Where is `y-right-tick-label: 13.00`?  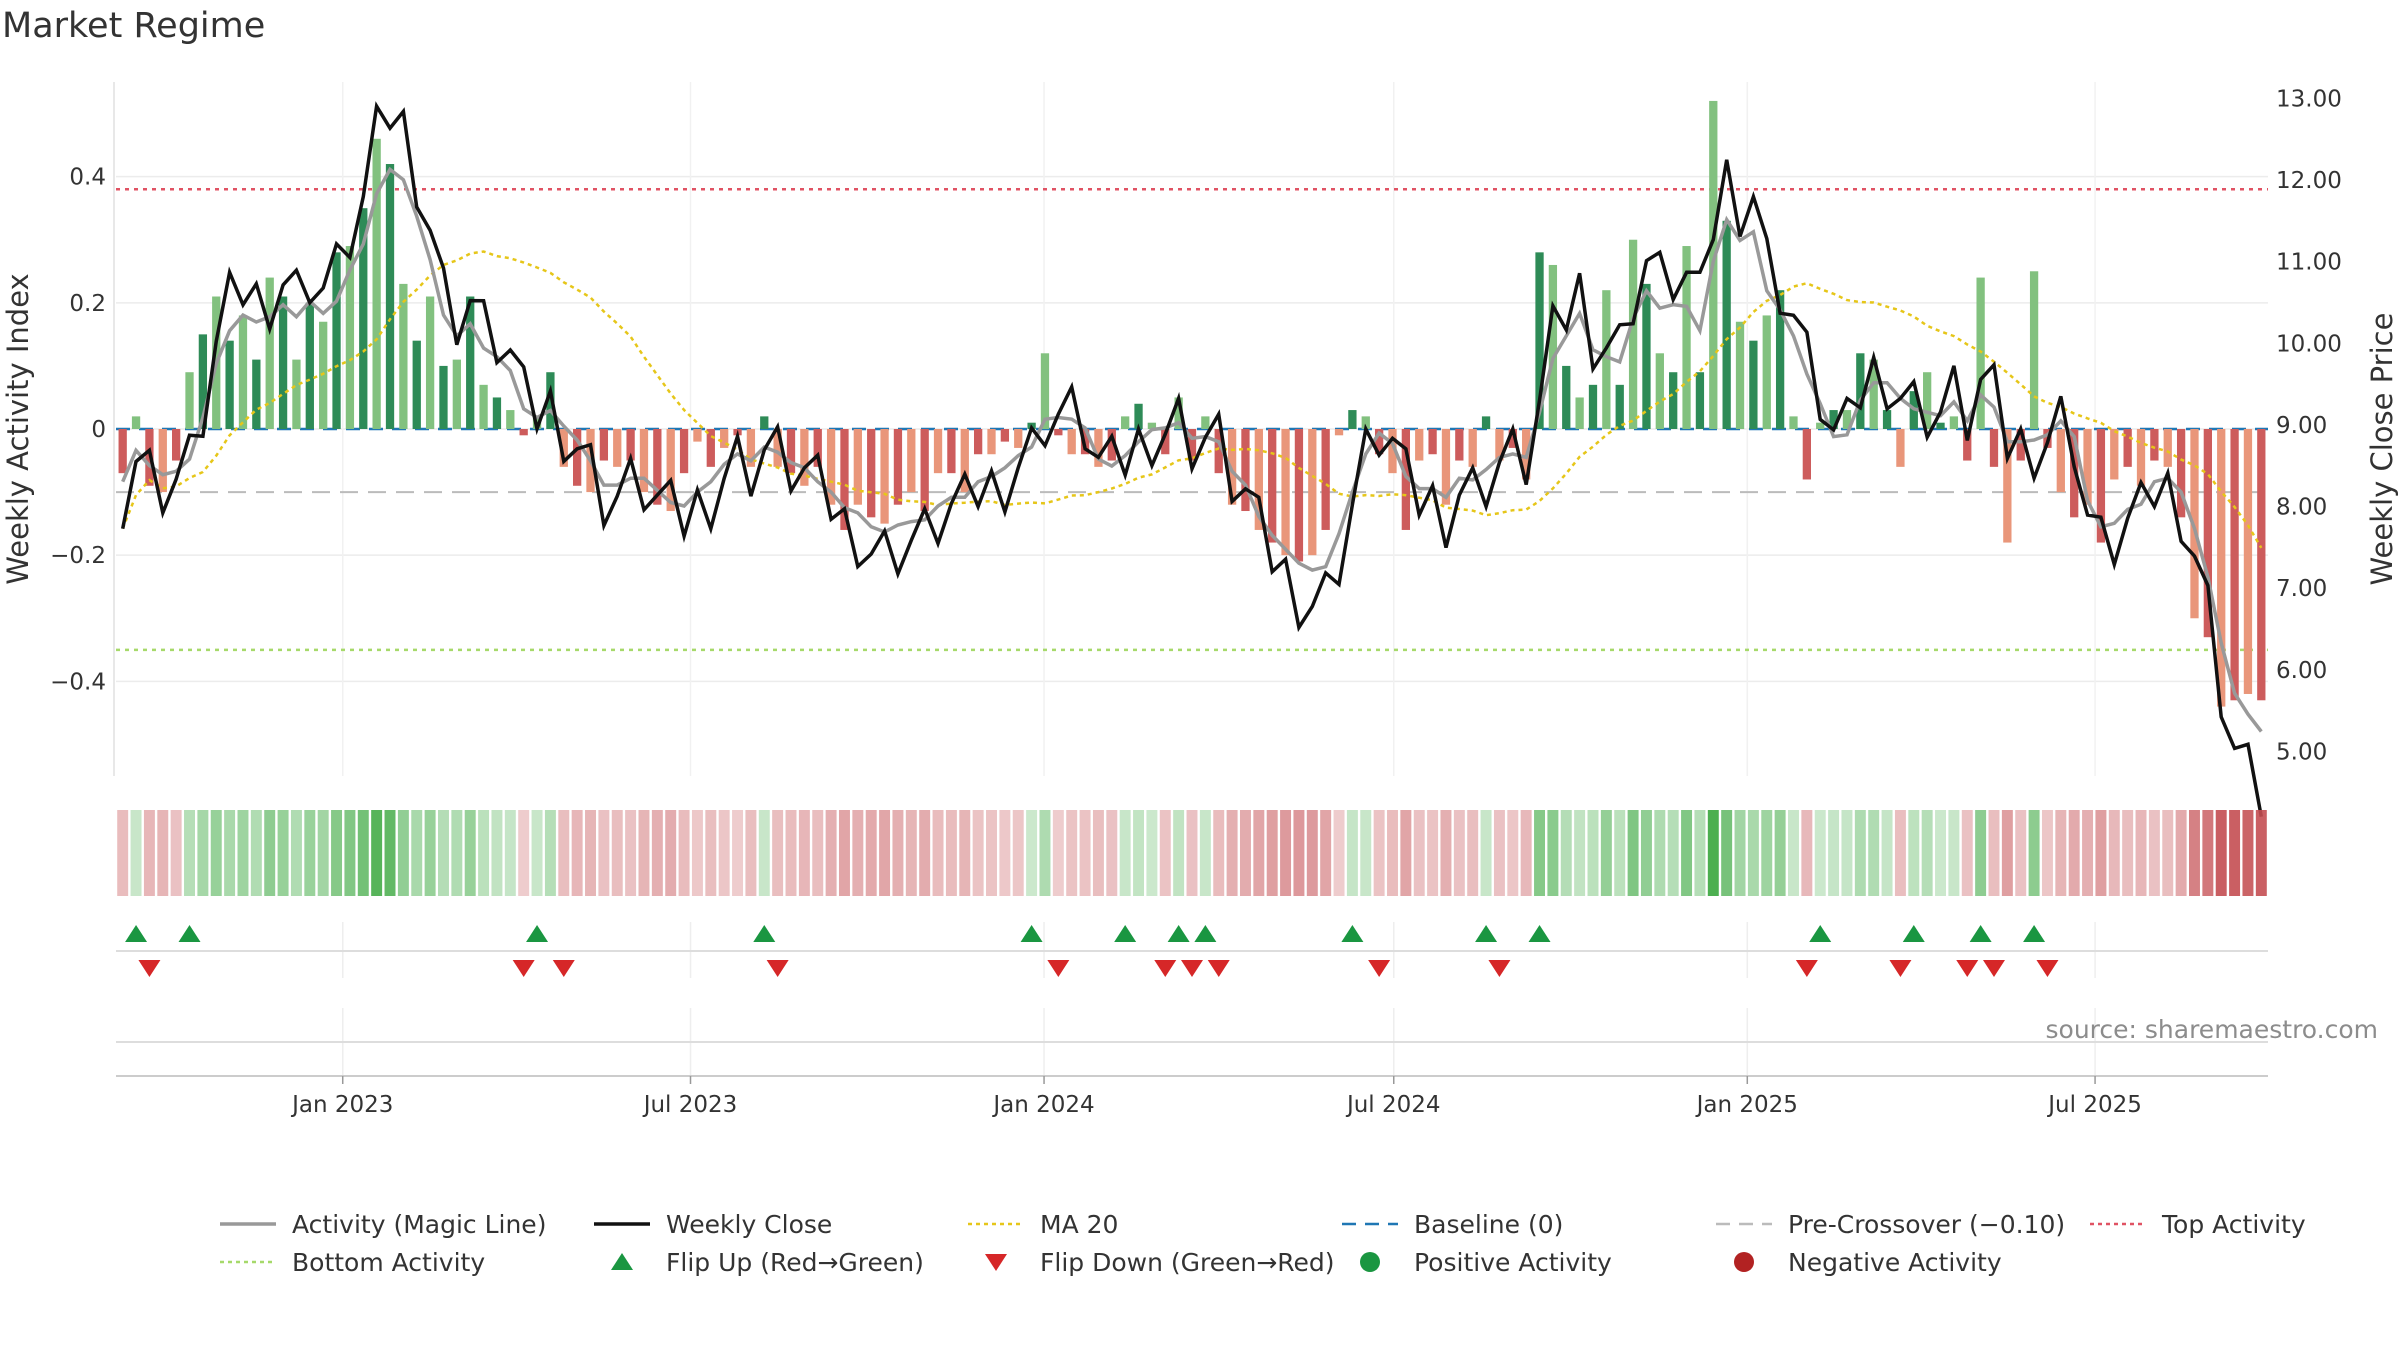
y-right-tick-label: 13.00 is located at coordinates (2309, 99).